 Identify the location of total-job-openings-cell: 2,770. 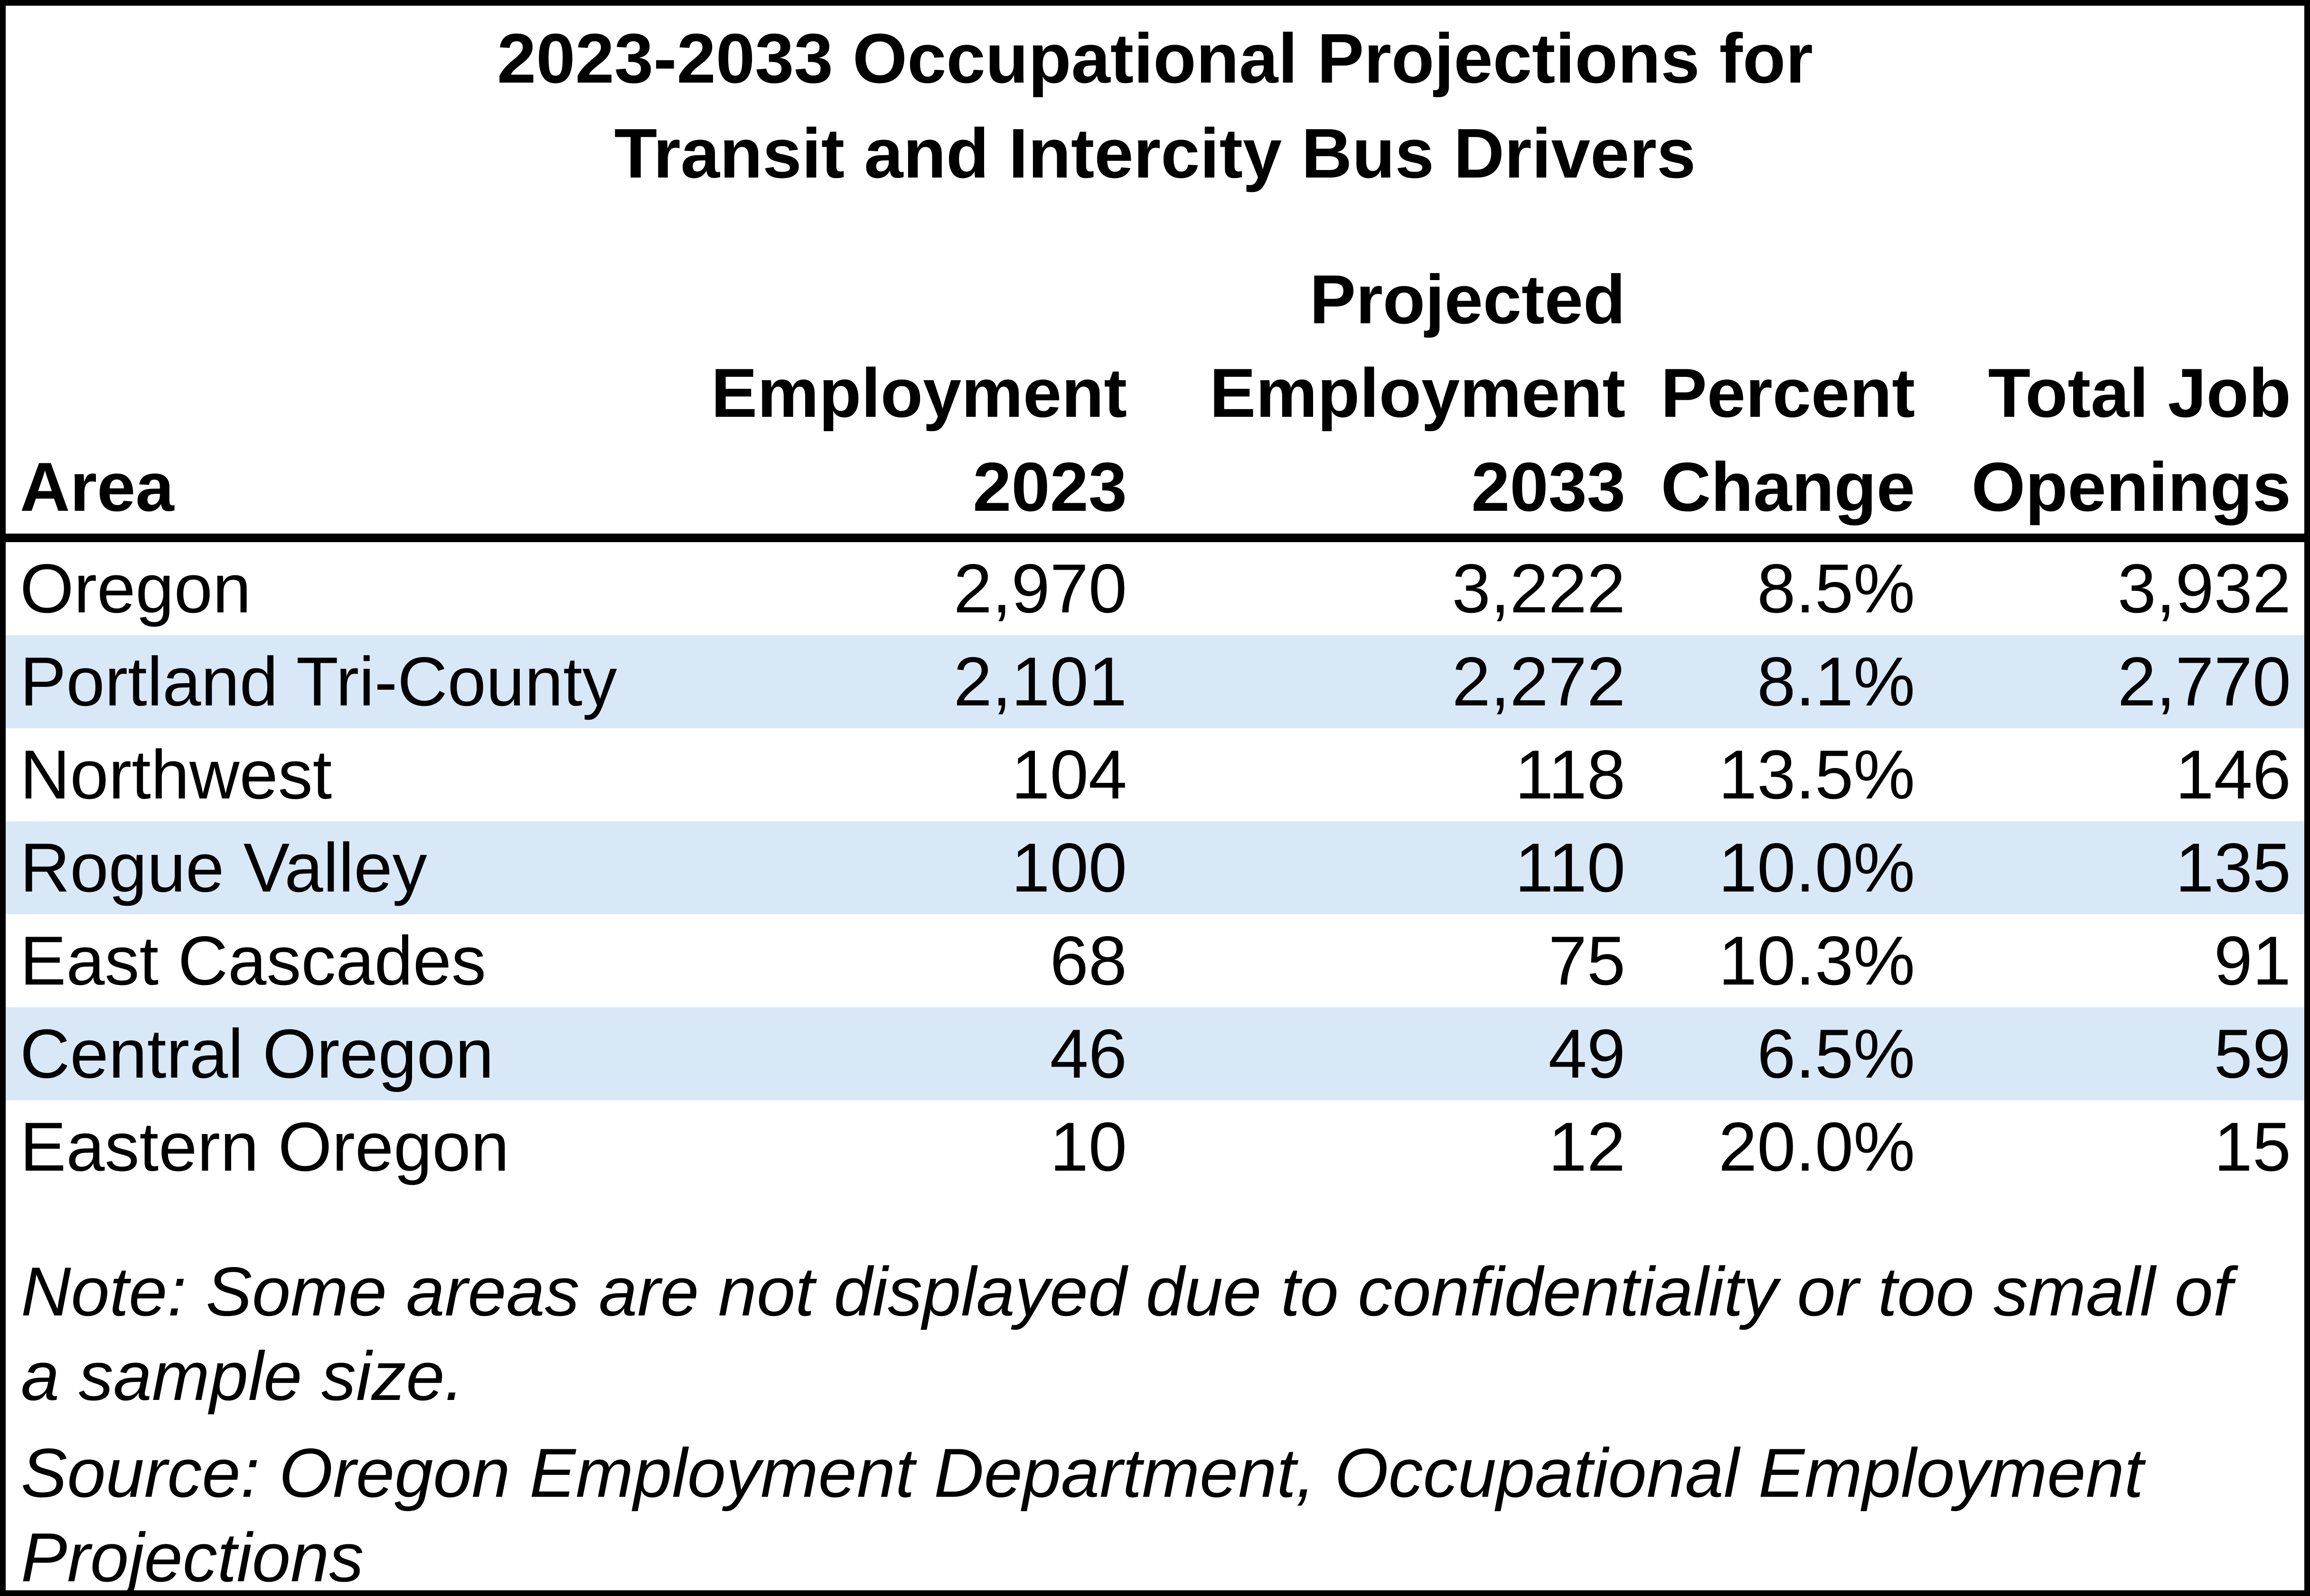
(2204, 681).